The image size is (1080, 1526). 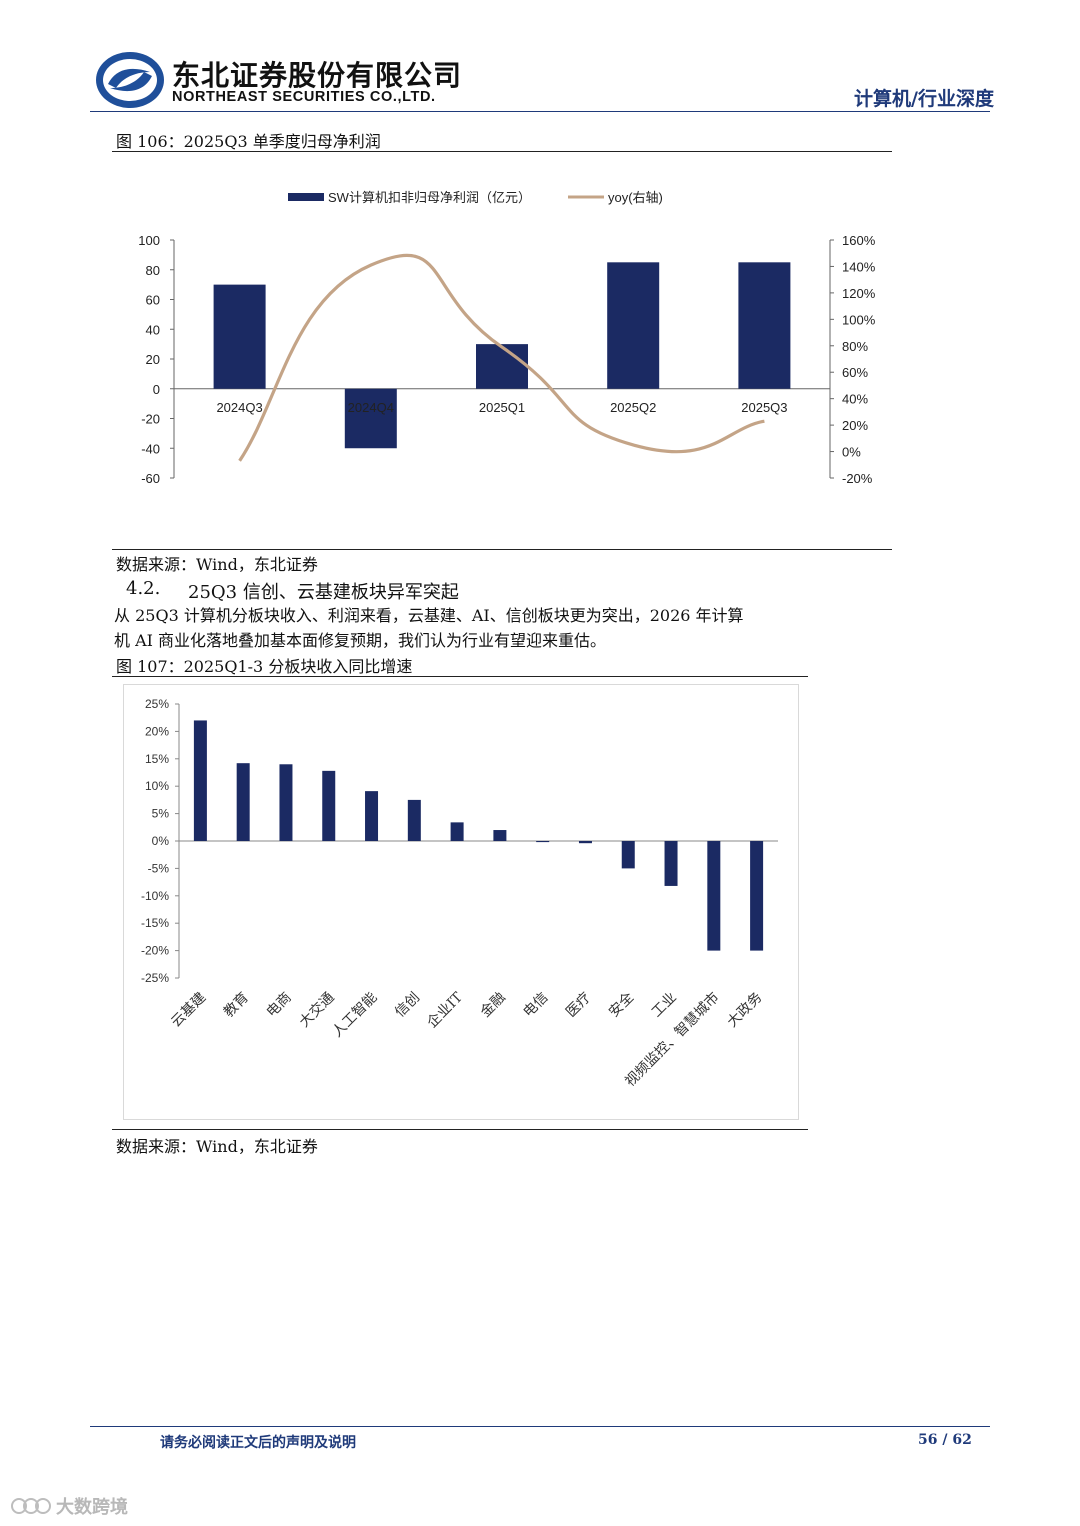 I want to click on chart1-right-tick-label: -20%, so click(x=857, y=478).